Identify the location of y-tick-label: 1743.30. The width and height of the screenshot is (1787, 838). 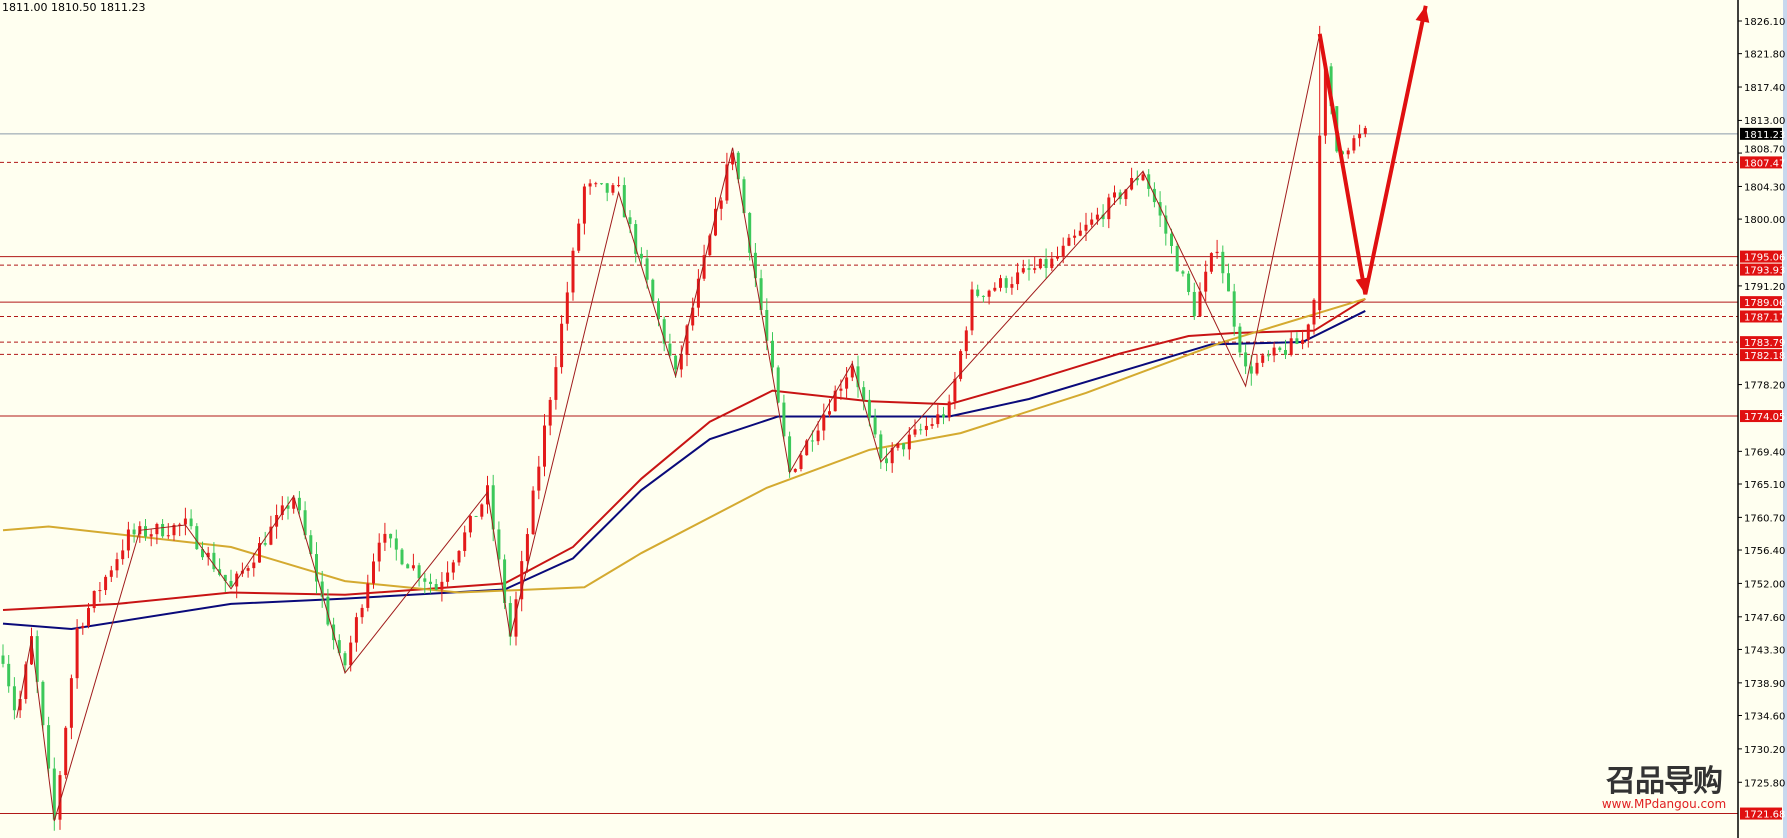
(1764, 650).